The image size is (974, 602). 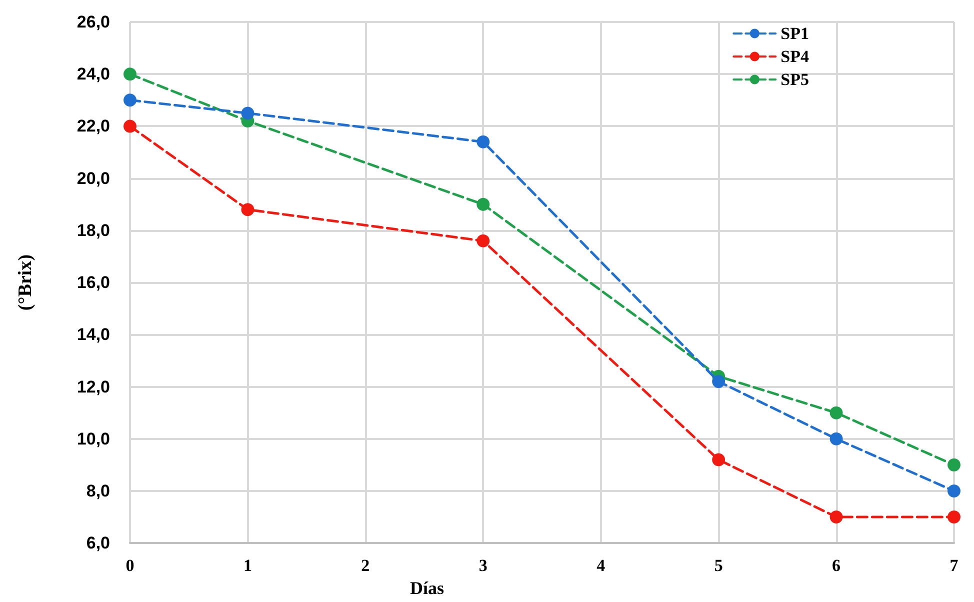 What do you see at coordinates (93, 282) in the screenshot?
I see `y-tick-label: 16,0` at bounding box center [93, 282].